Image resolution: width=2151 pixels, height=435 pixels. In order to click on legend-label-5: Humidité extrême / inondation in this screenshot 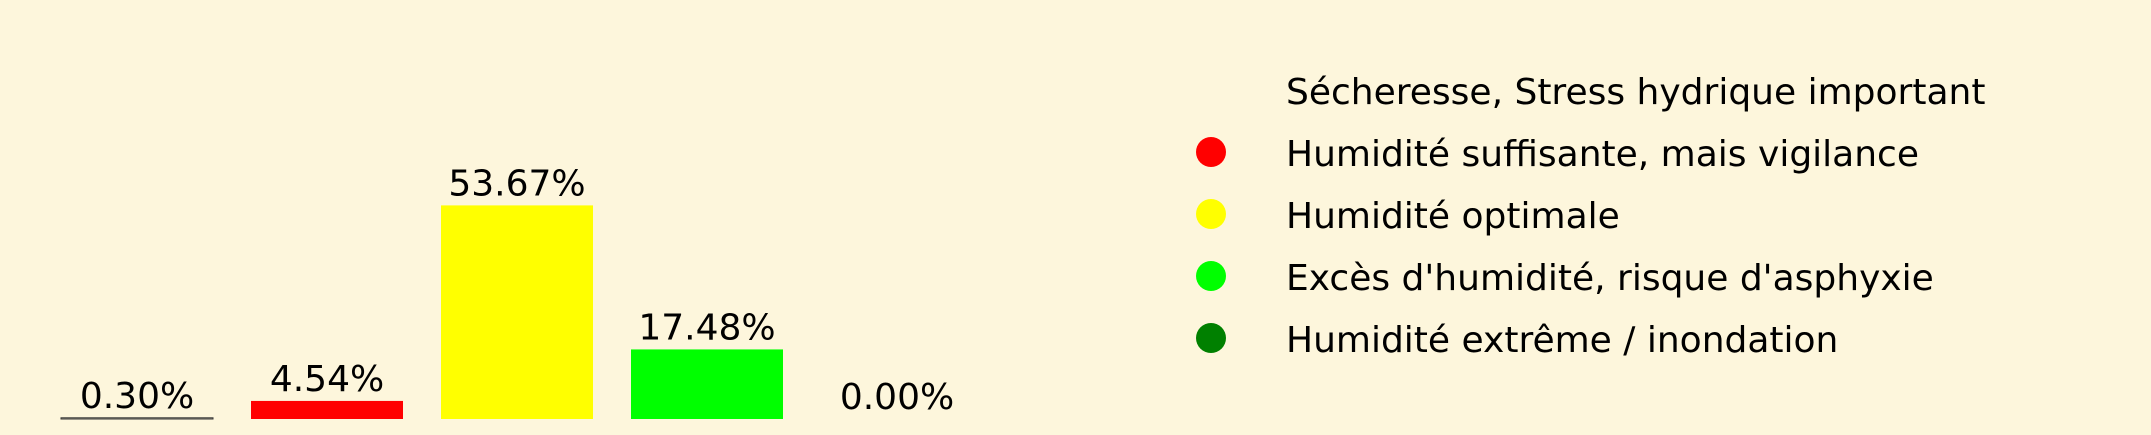, I will do `click(1562, 340)`.